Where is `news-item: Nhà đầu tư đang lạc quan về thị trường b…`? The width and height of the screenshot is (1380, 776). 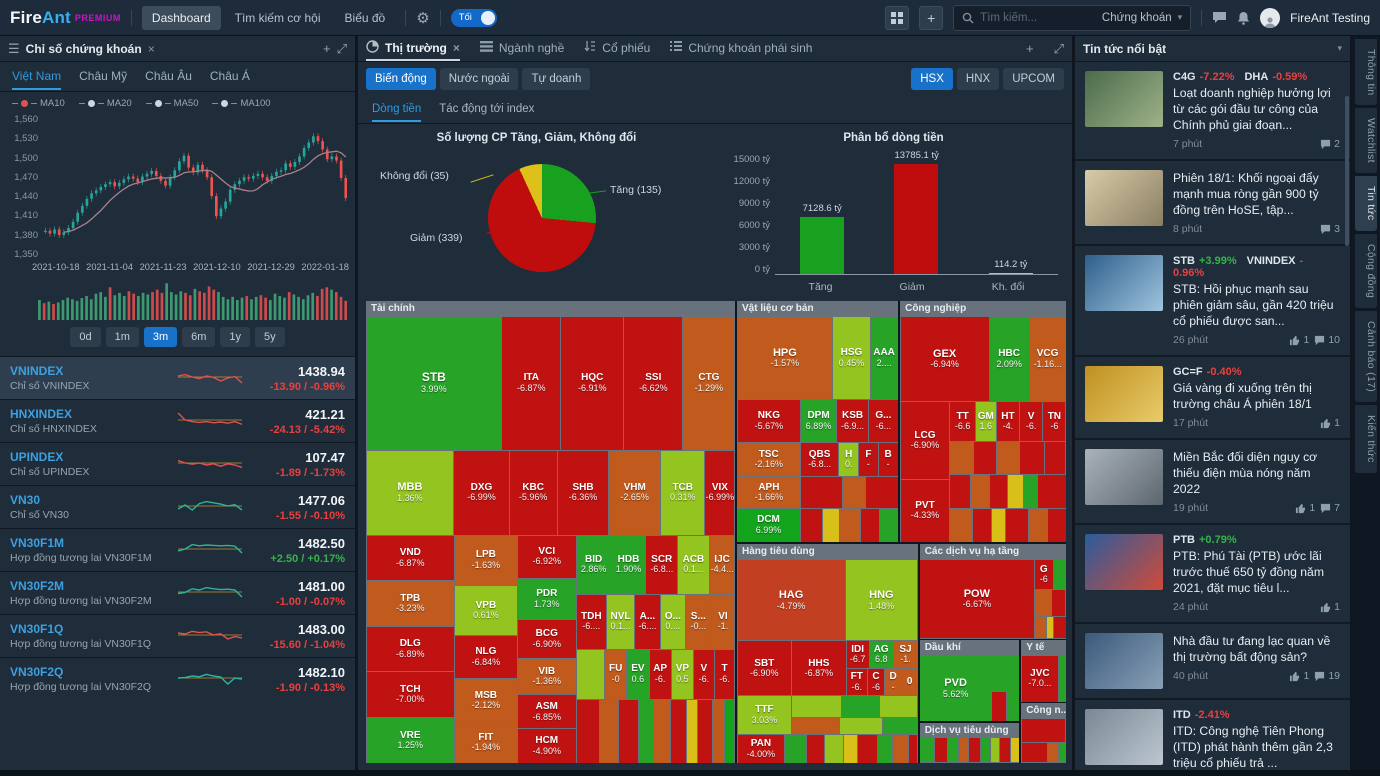
news-item: Nhà đầu tư đang lạc quan về thị trường b… is located at coordinates (1212, 662).